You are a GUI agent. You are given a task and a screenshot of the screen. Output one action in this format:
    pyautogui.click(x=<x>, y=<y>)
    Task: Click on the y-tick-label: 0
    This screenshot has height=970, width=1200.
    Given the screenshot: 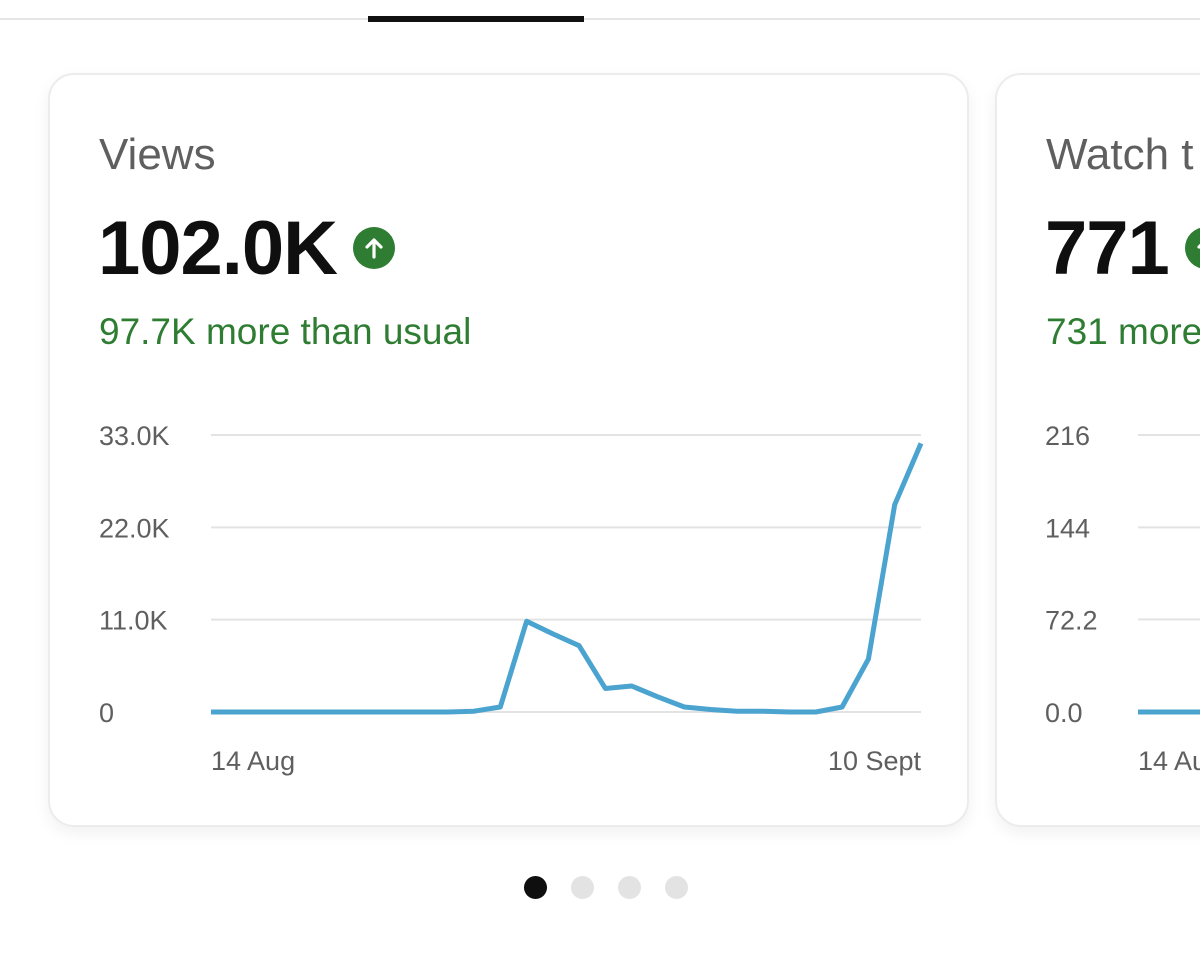 What is the action you would take?
    pyautogui.click(x=106, y=713)
    